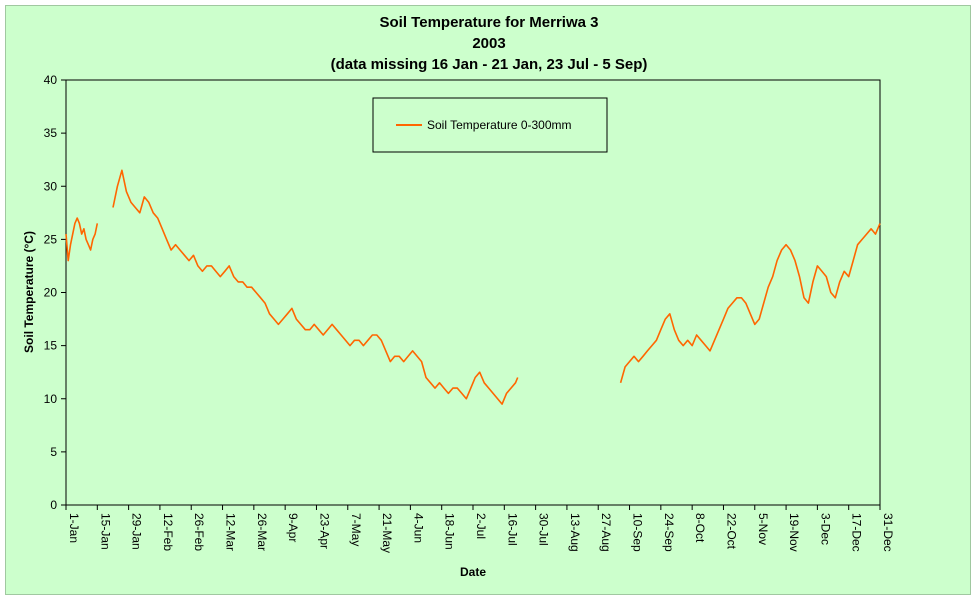 This screenshot has height=600, width=977. Describe the element at coordinates (450, 531) in the screenshot. I see `x-tick-label: 18-Jun` at that location.